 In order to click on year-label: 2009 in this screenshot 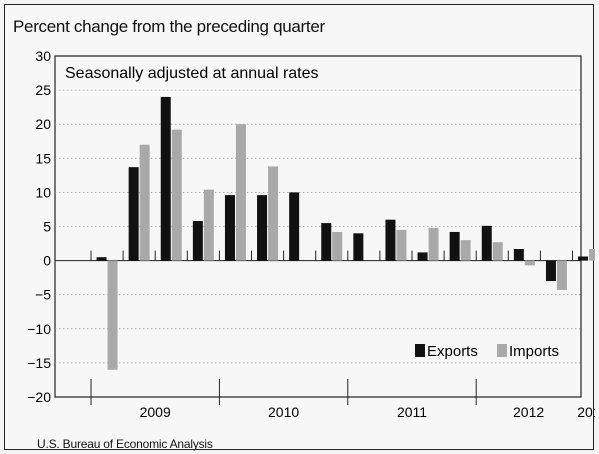, I will do `click(155, 412)`.